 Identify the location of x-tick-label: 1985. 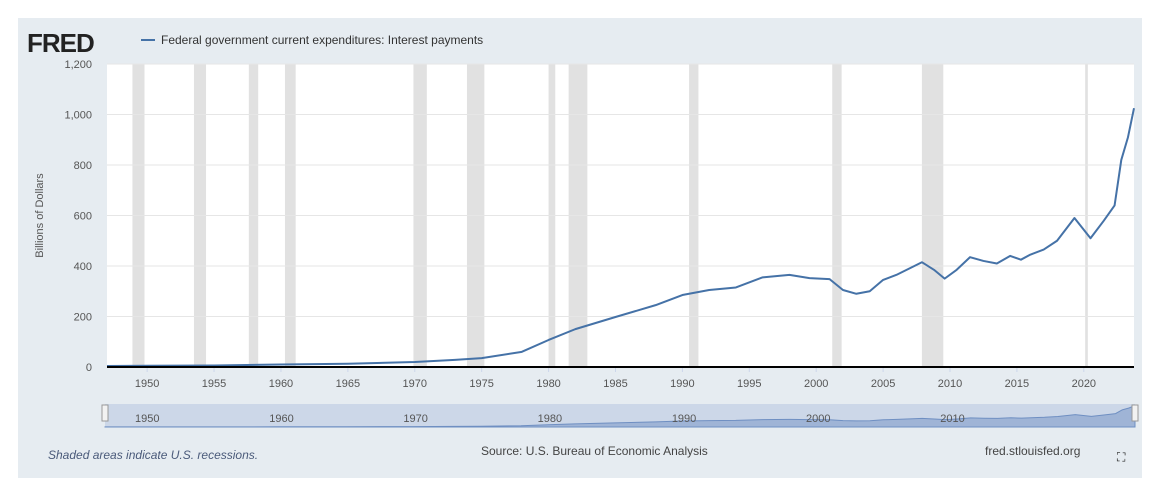
(615, 384).